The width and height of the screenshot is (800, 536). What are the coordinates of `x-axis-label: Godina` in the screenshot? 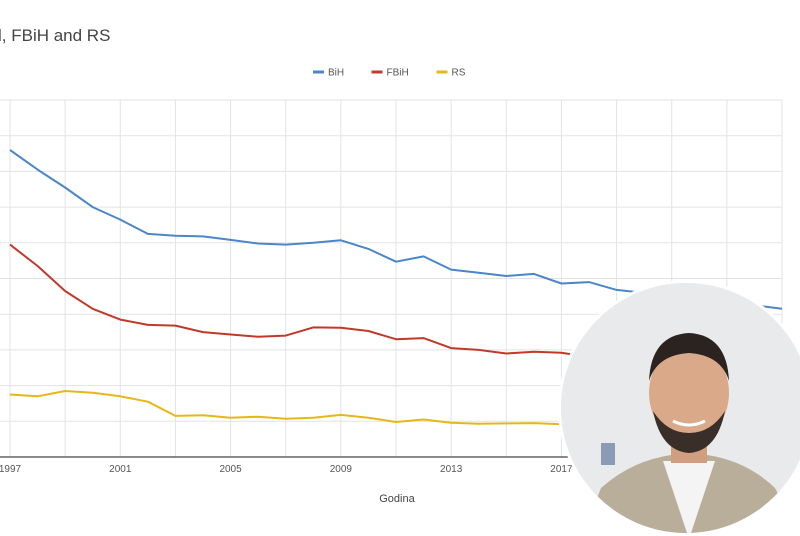 It's located at (397, 499).